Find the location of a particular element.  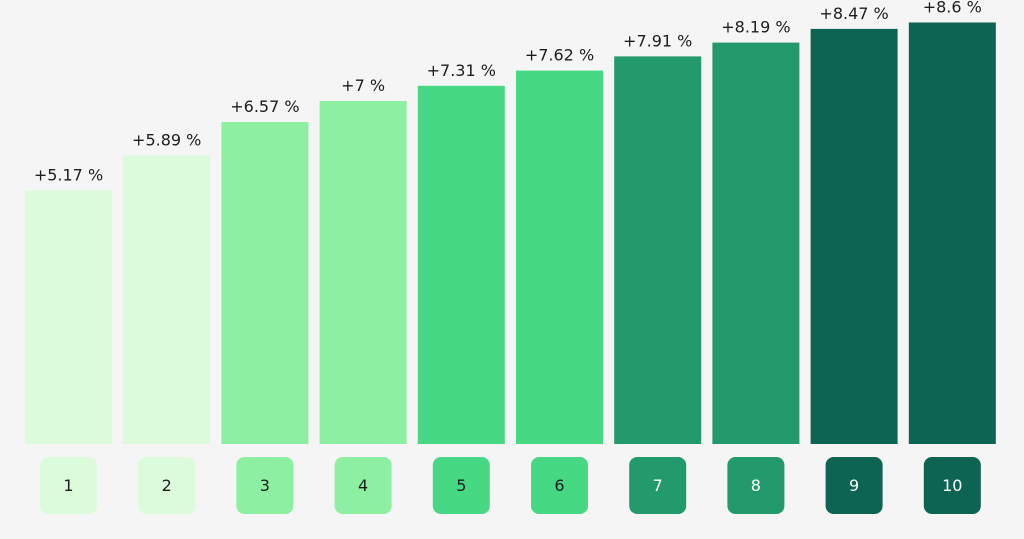

category-label-9: 9 is located at coordinates (854, 485).